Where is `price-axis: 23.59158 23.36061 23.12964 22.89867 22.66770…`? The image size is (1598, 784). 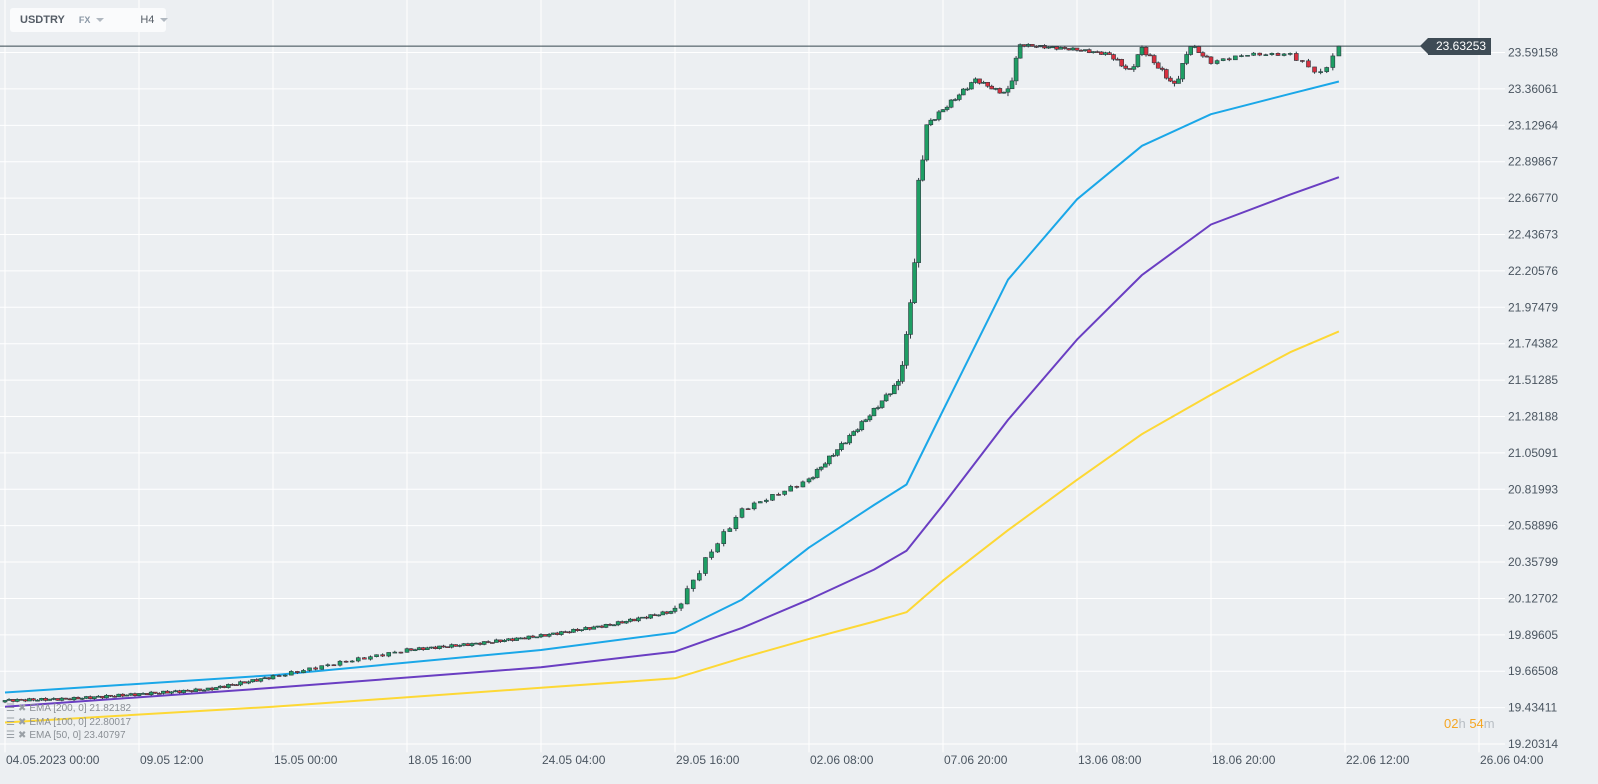
price-axis: 23.59158 23.36061 23.12964 22.89867 22.66770… is located at coordinates (1533, 398).